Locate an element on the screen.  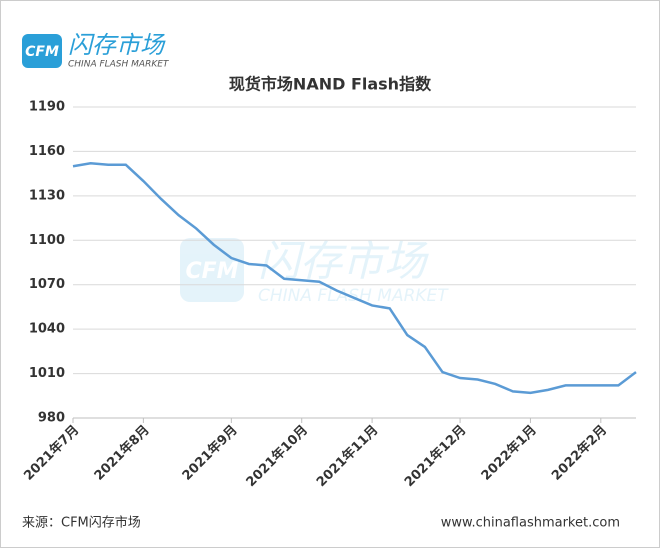
watermark-sub: CHINA FLASH MARKET is located at coordinates (353, 296).